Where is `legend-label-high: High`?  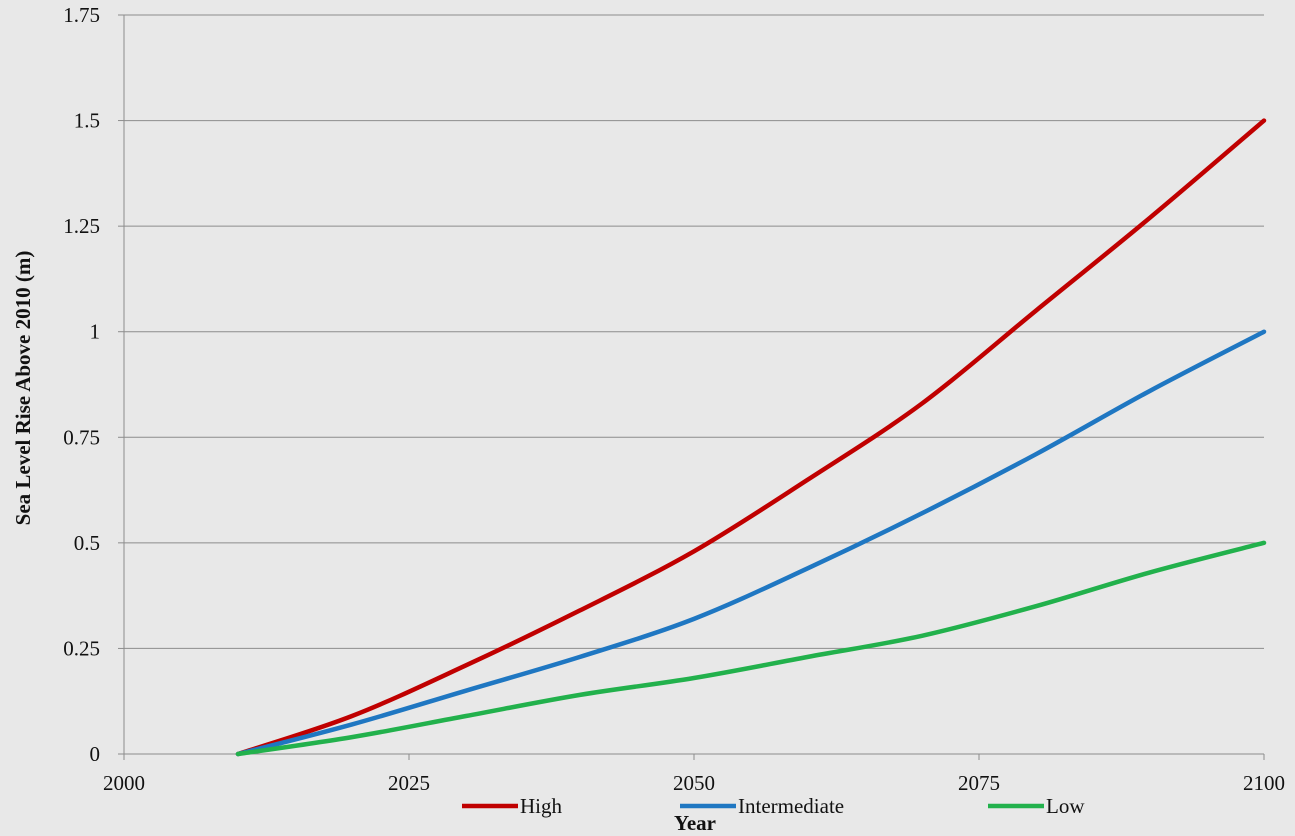 legend-label-high: High is located at coordinates (541, 806).